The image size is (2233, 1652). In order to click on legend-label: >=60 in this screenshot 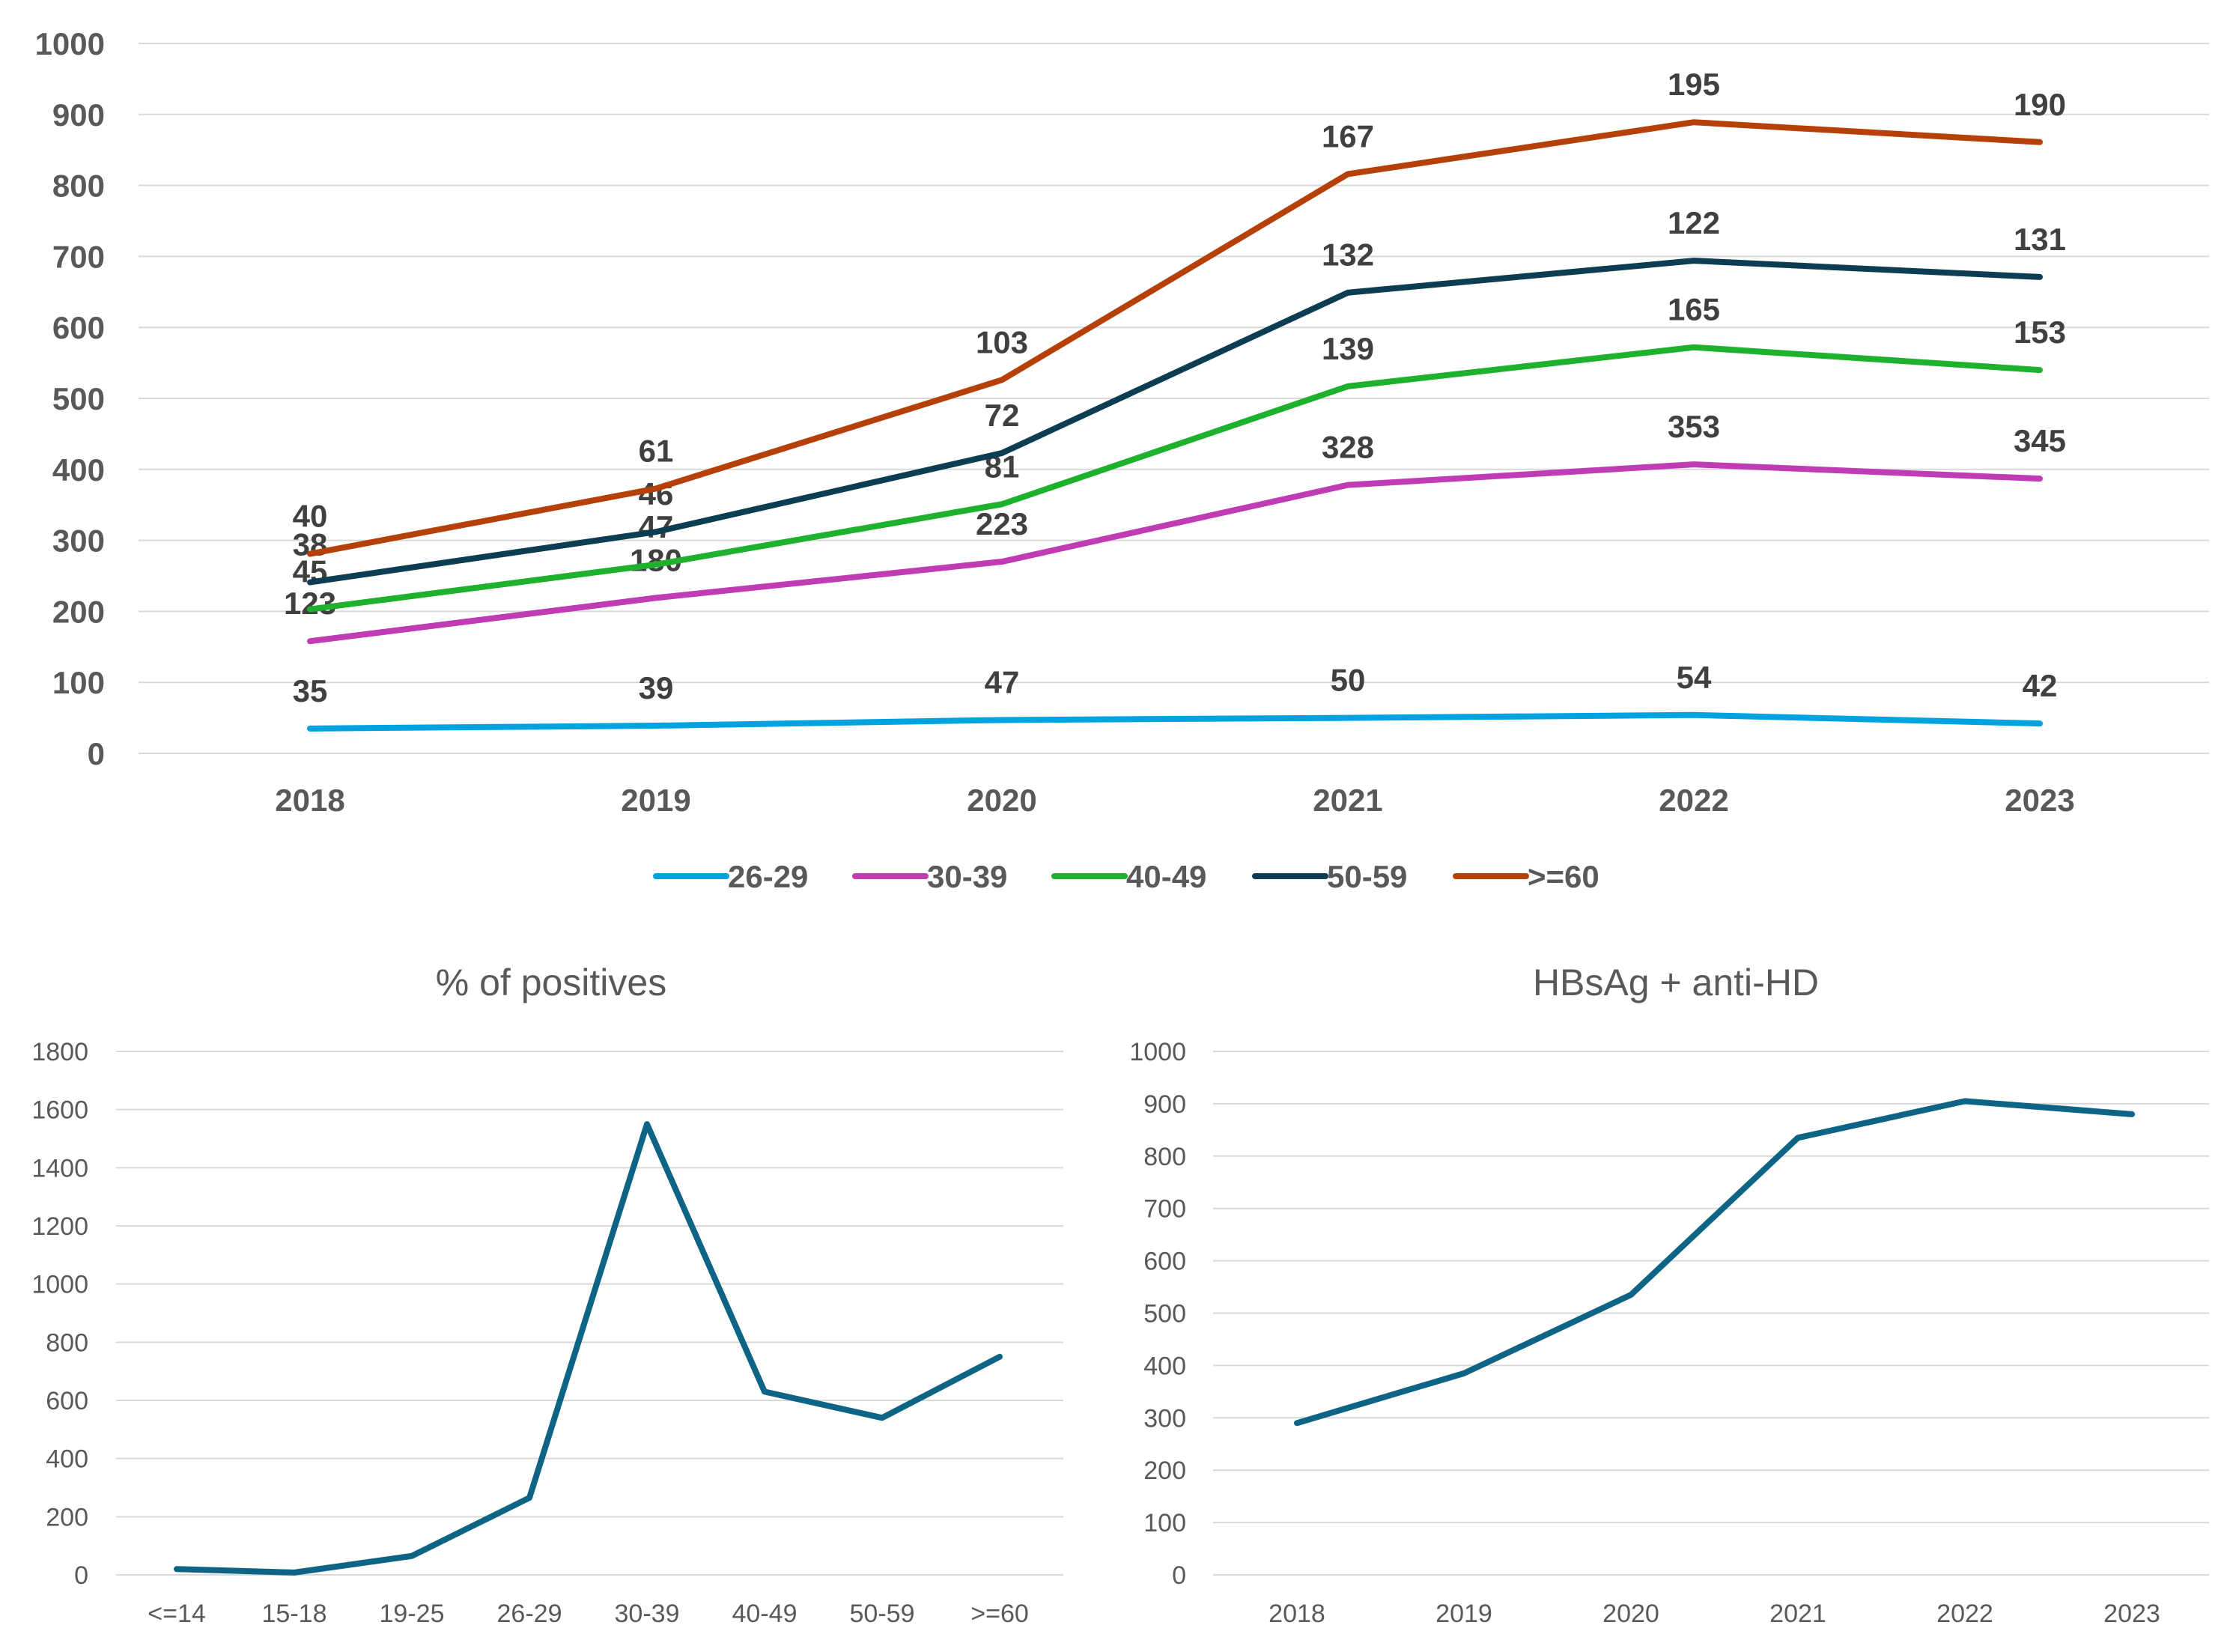, I will do `click(1564, 876)`.